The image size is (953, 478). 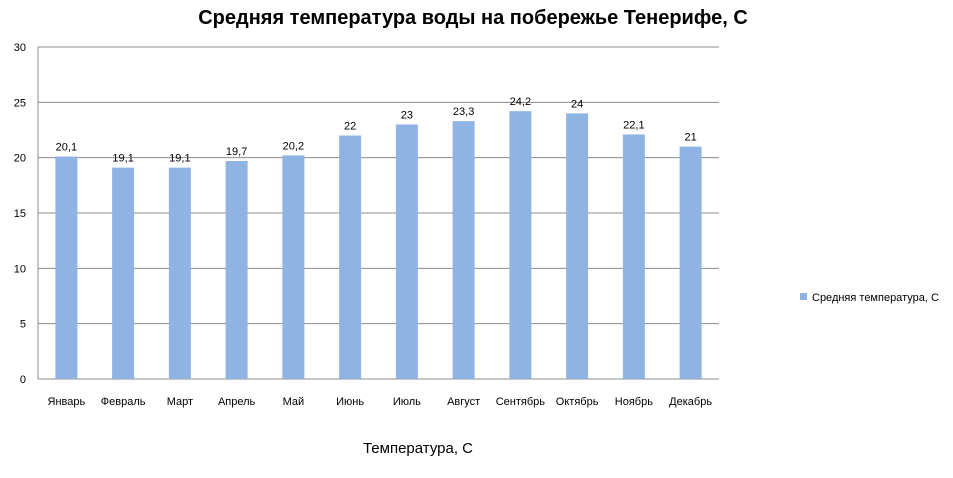 I want to click on legend: Средняя температура, С, so click(x=869, y=298).